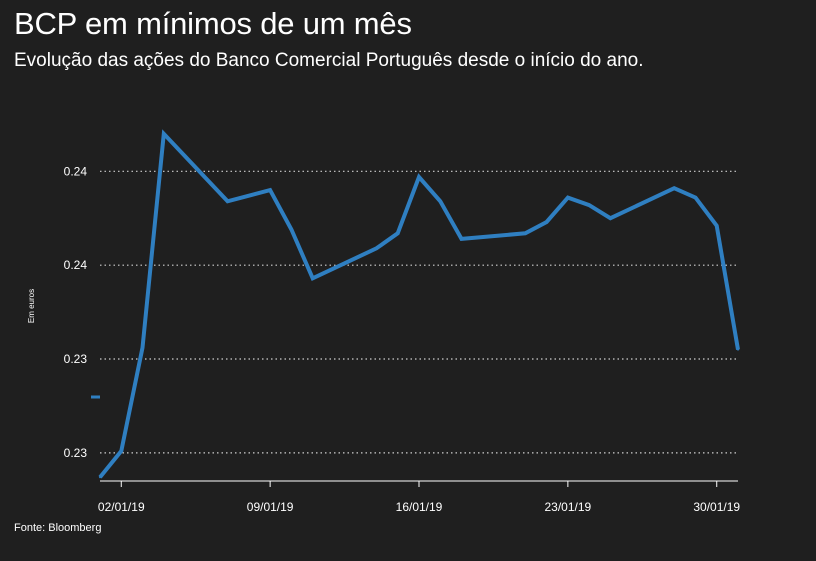 The width and height of the screenshot is (816, 561). Describe the element at coordinates (716, 507) in the screenshot. I see `x-tick-label: 30/01/19` at that location.